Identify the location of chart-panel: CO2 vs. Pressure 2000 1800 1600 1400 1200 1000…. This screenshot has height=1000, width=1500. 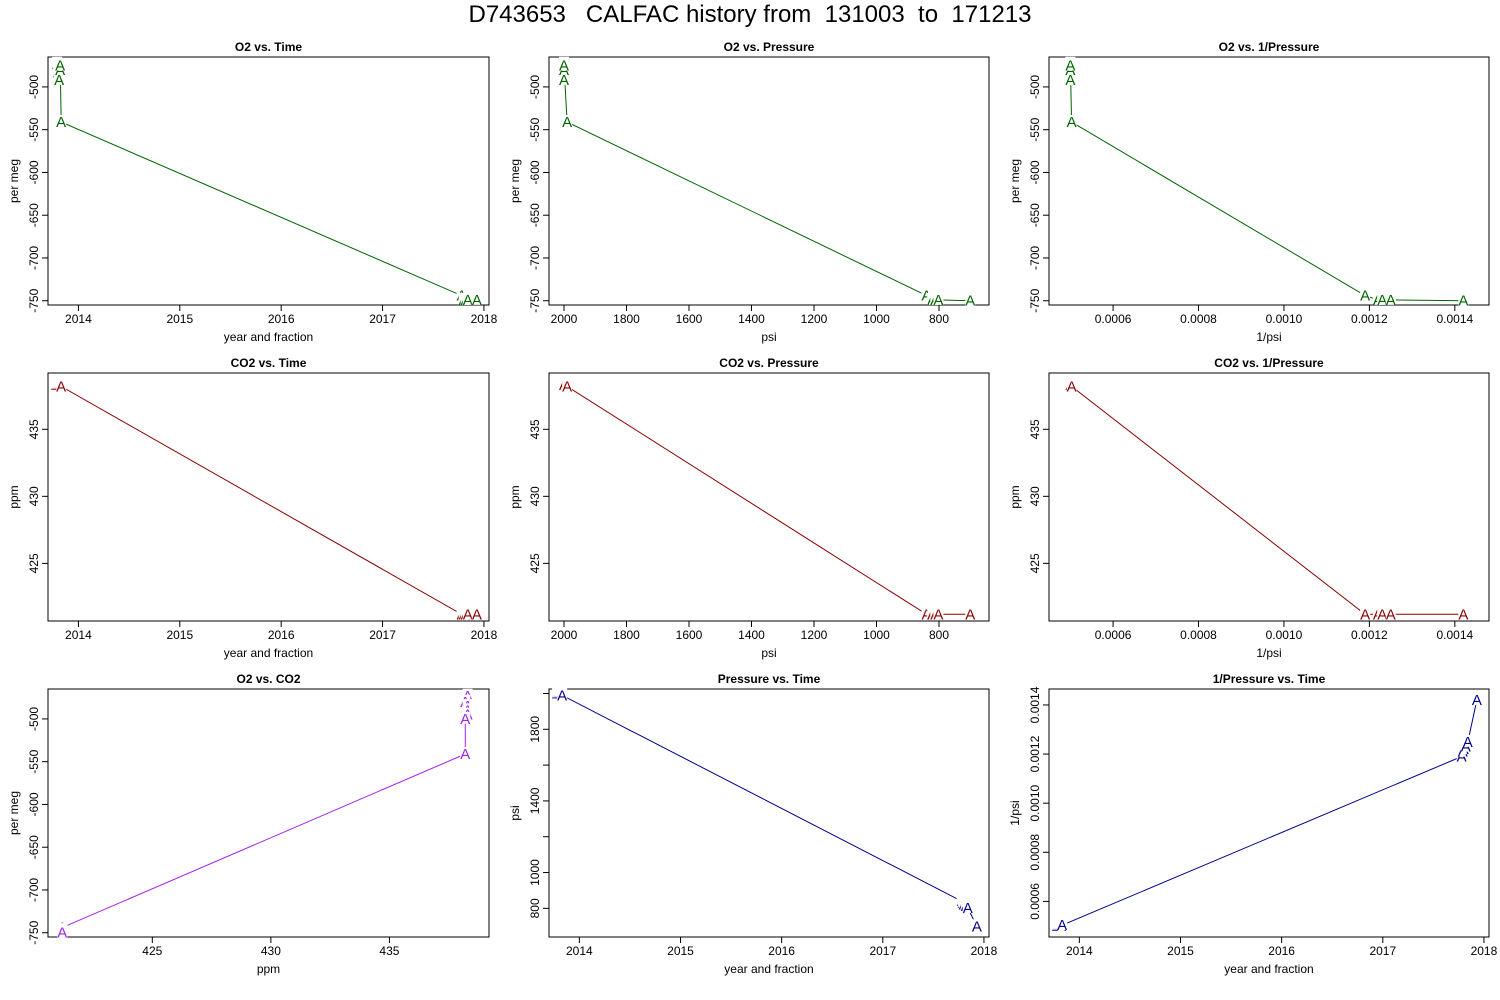
(749, 508).